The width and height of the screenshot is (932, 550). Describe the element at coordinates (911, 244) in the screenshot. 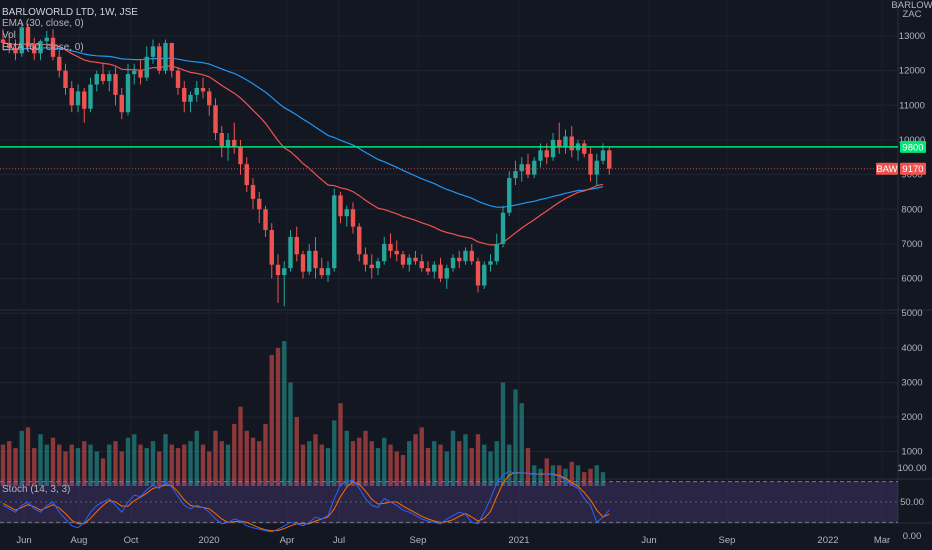

I see `price-tick-label: 7000` at that location.